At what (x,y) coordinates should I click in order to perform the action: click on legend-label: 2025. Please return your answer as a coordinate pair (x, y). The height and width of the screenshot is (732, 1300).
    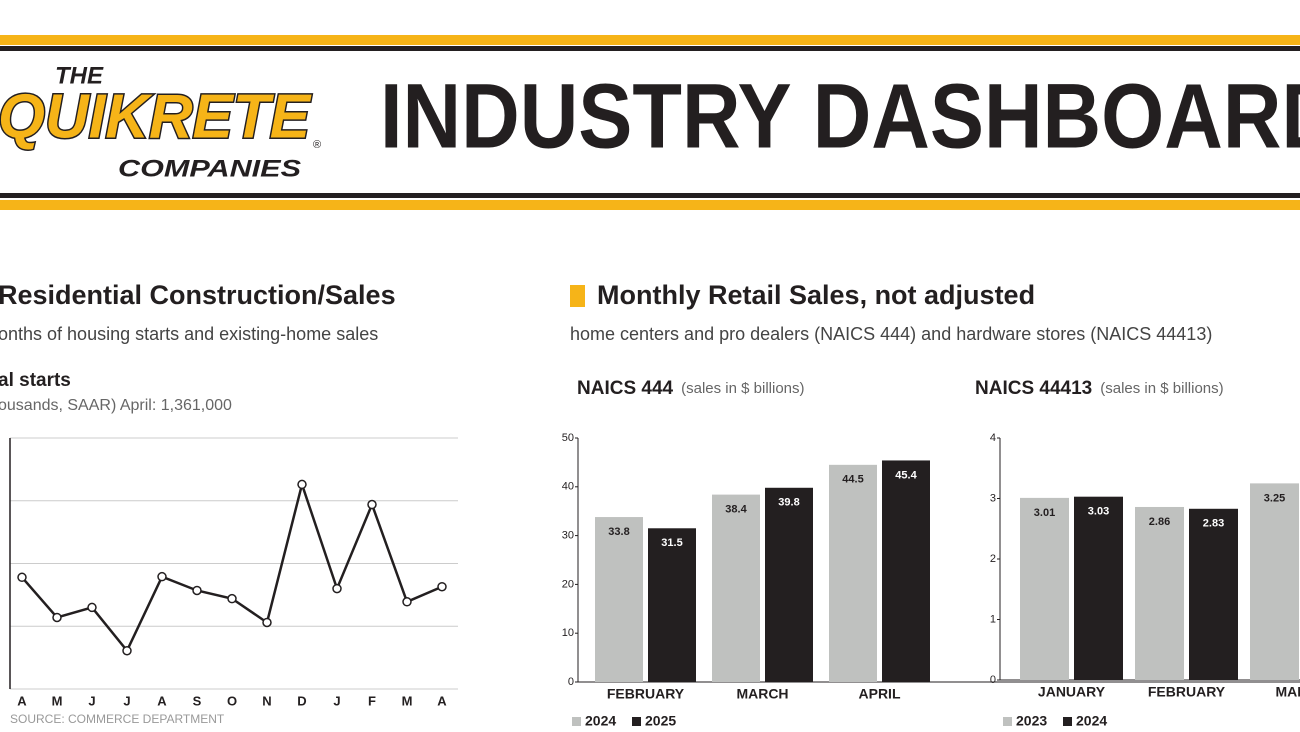
    Looking at the image, I should click on (660, 721).